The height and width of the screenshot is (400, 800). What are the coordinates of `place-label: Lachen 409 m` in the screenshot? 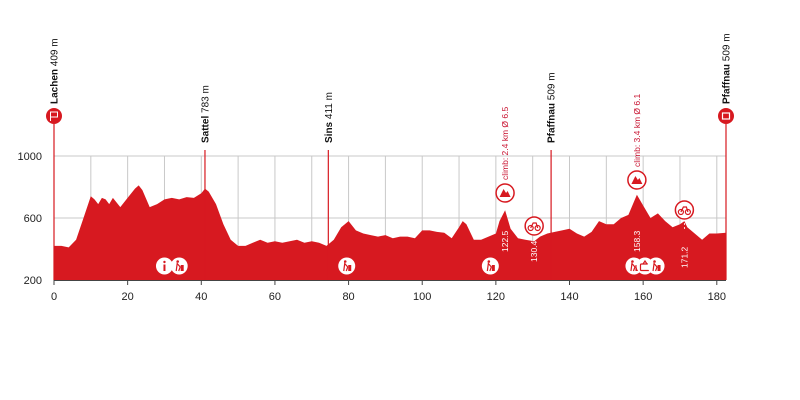 It's located at (55, 71).